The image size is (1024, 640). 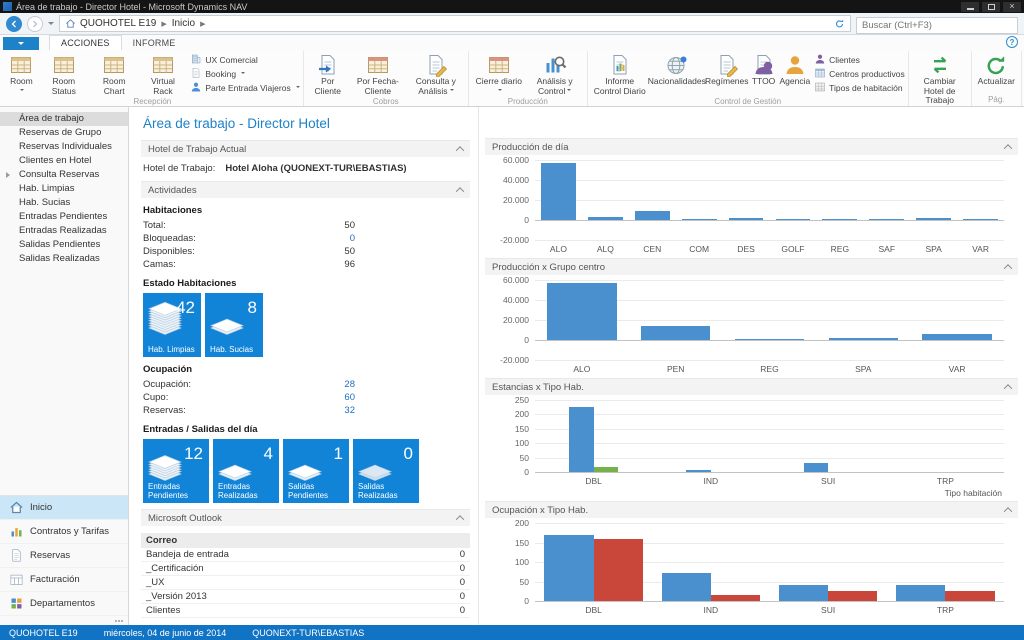 What do you see at coordinates (305, 569) in the screenshot?
I see `outlook-folder-certificacion: _Certificación 0` at bounding box center [305, 569].